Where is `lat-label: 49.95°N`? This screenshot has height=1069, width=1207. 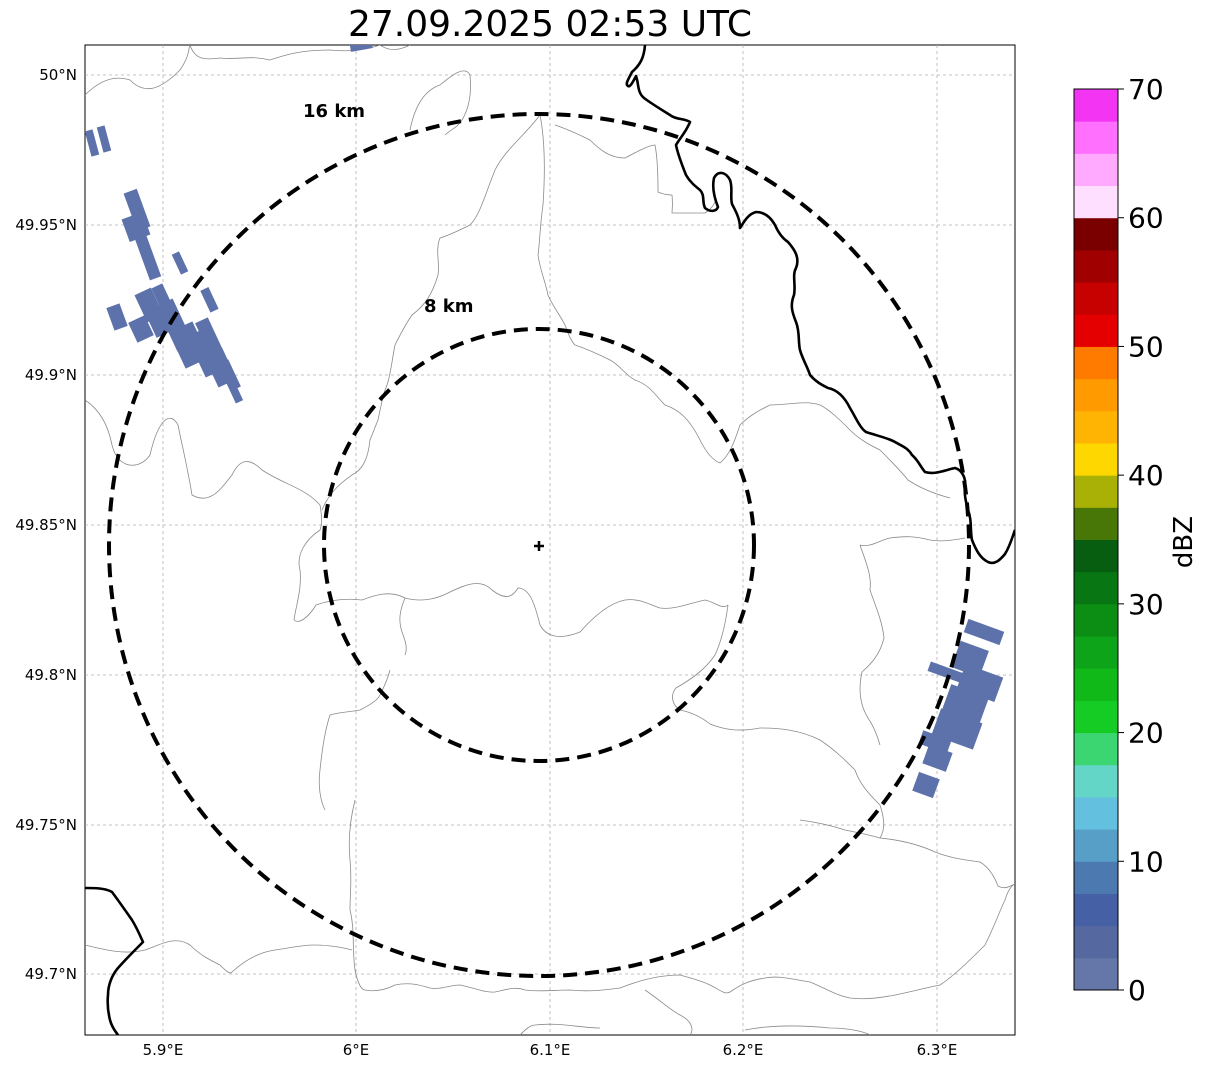 lat-label: 49.95°N is located at coordinates (46, 225).